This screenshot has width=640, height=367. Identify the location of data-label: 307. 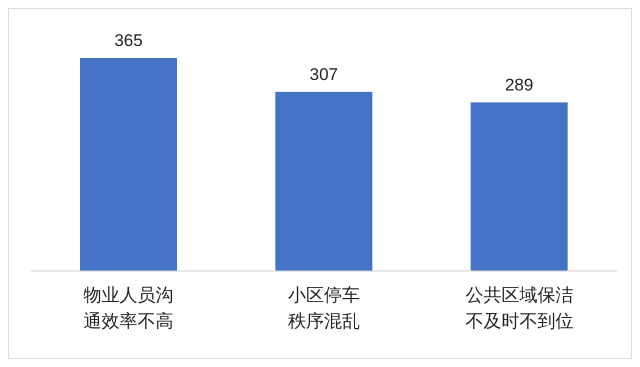
(324, 74).